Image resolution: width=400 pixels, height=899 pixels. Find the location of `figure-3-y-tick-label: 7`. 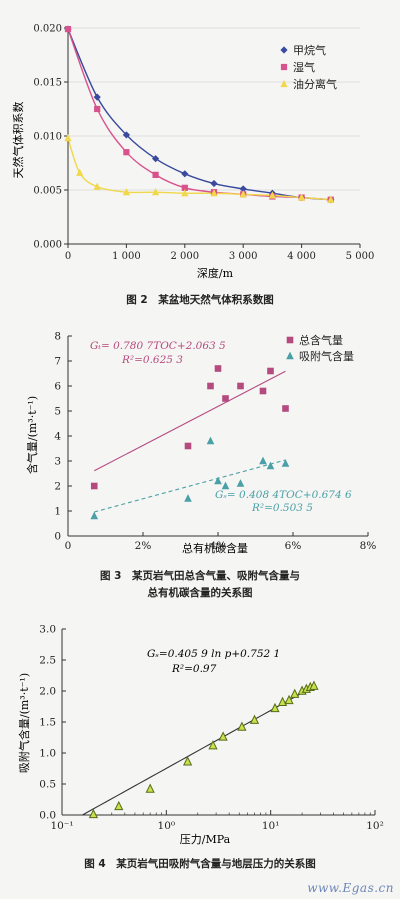

figure-3-y-tick-label: 7 is located at coordinates (57, 362).